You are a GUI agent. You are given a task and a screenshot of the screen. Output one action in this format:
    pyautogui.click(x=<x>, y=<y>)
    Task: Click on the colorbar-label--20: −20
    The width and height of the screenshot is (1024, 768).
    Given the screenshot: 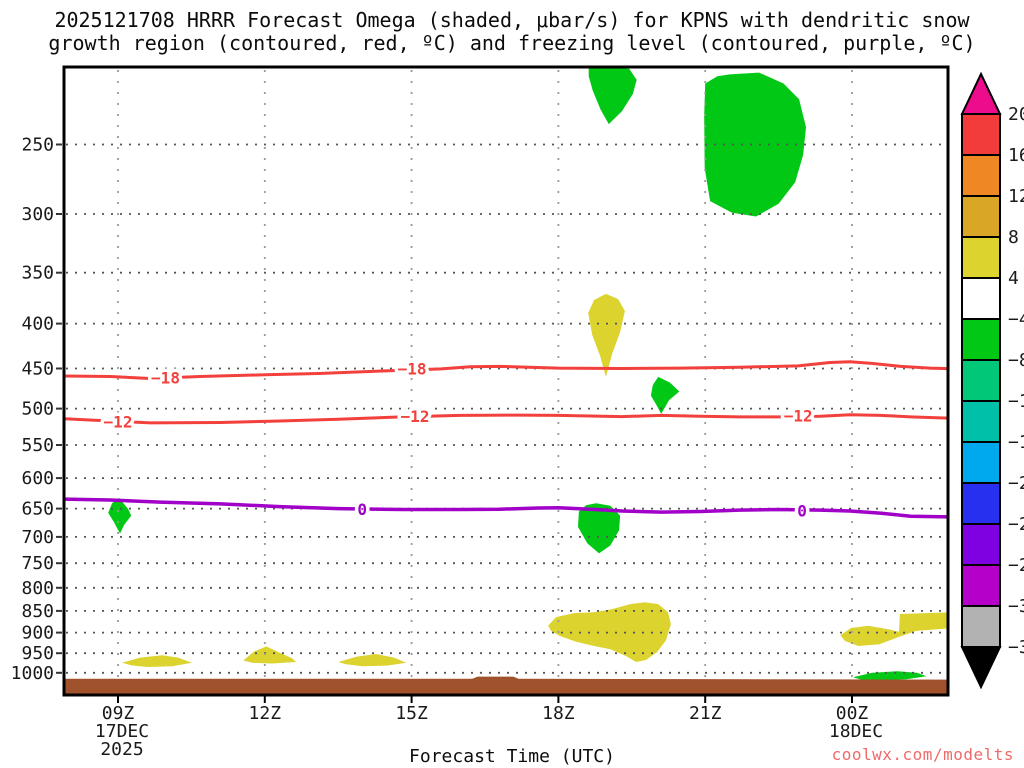 What is the action you would take?
    pyautogui.click(x=1016, y=483)
    